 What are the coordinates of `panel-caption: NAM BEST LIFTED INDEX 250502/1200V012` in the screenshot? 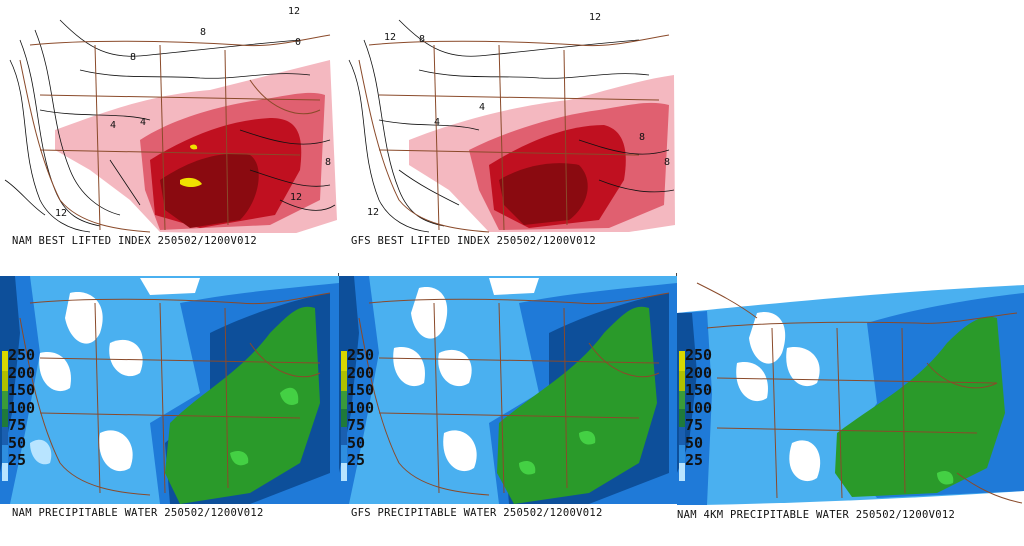 It's located at (134, 241).